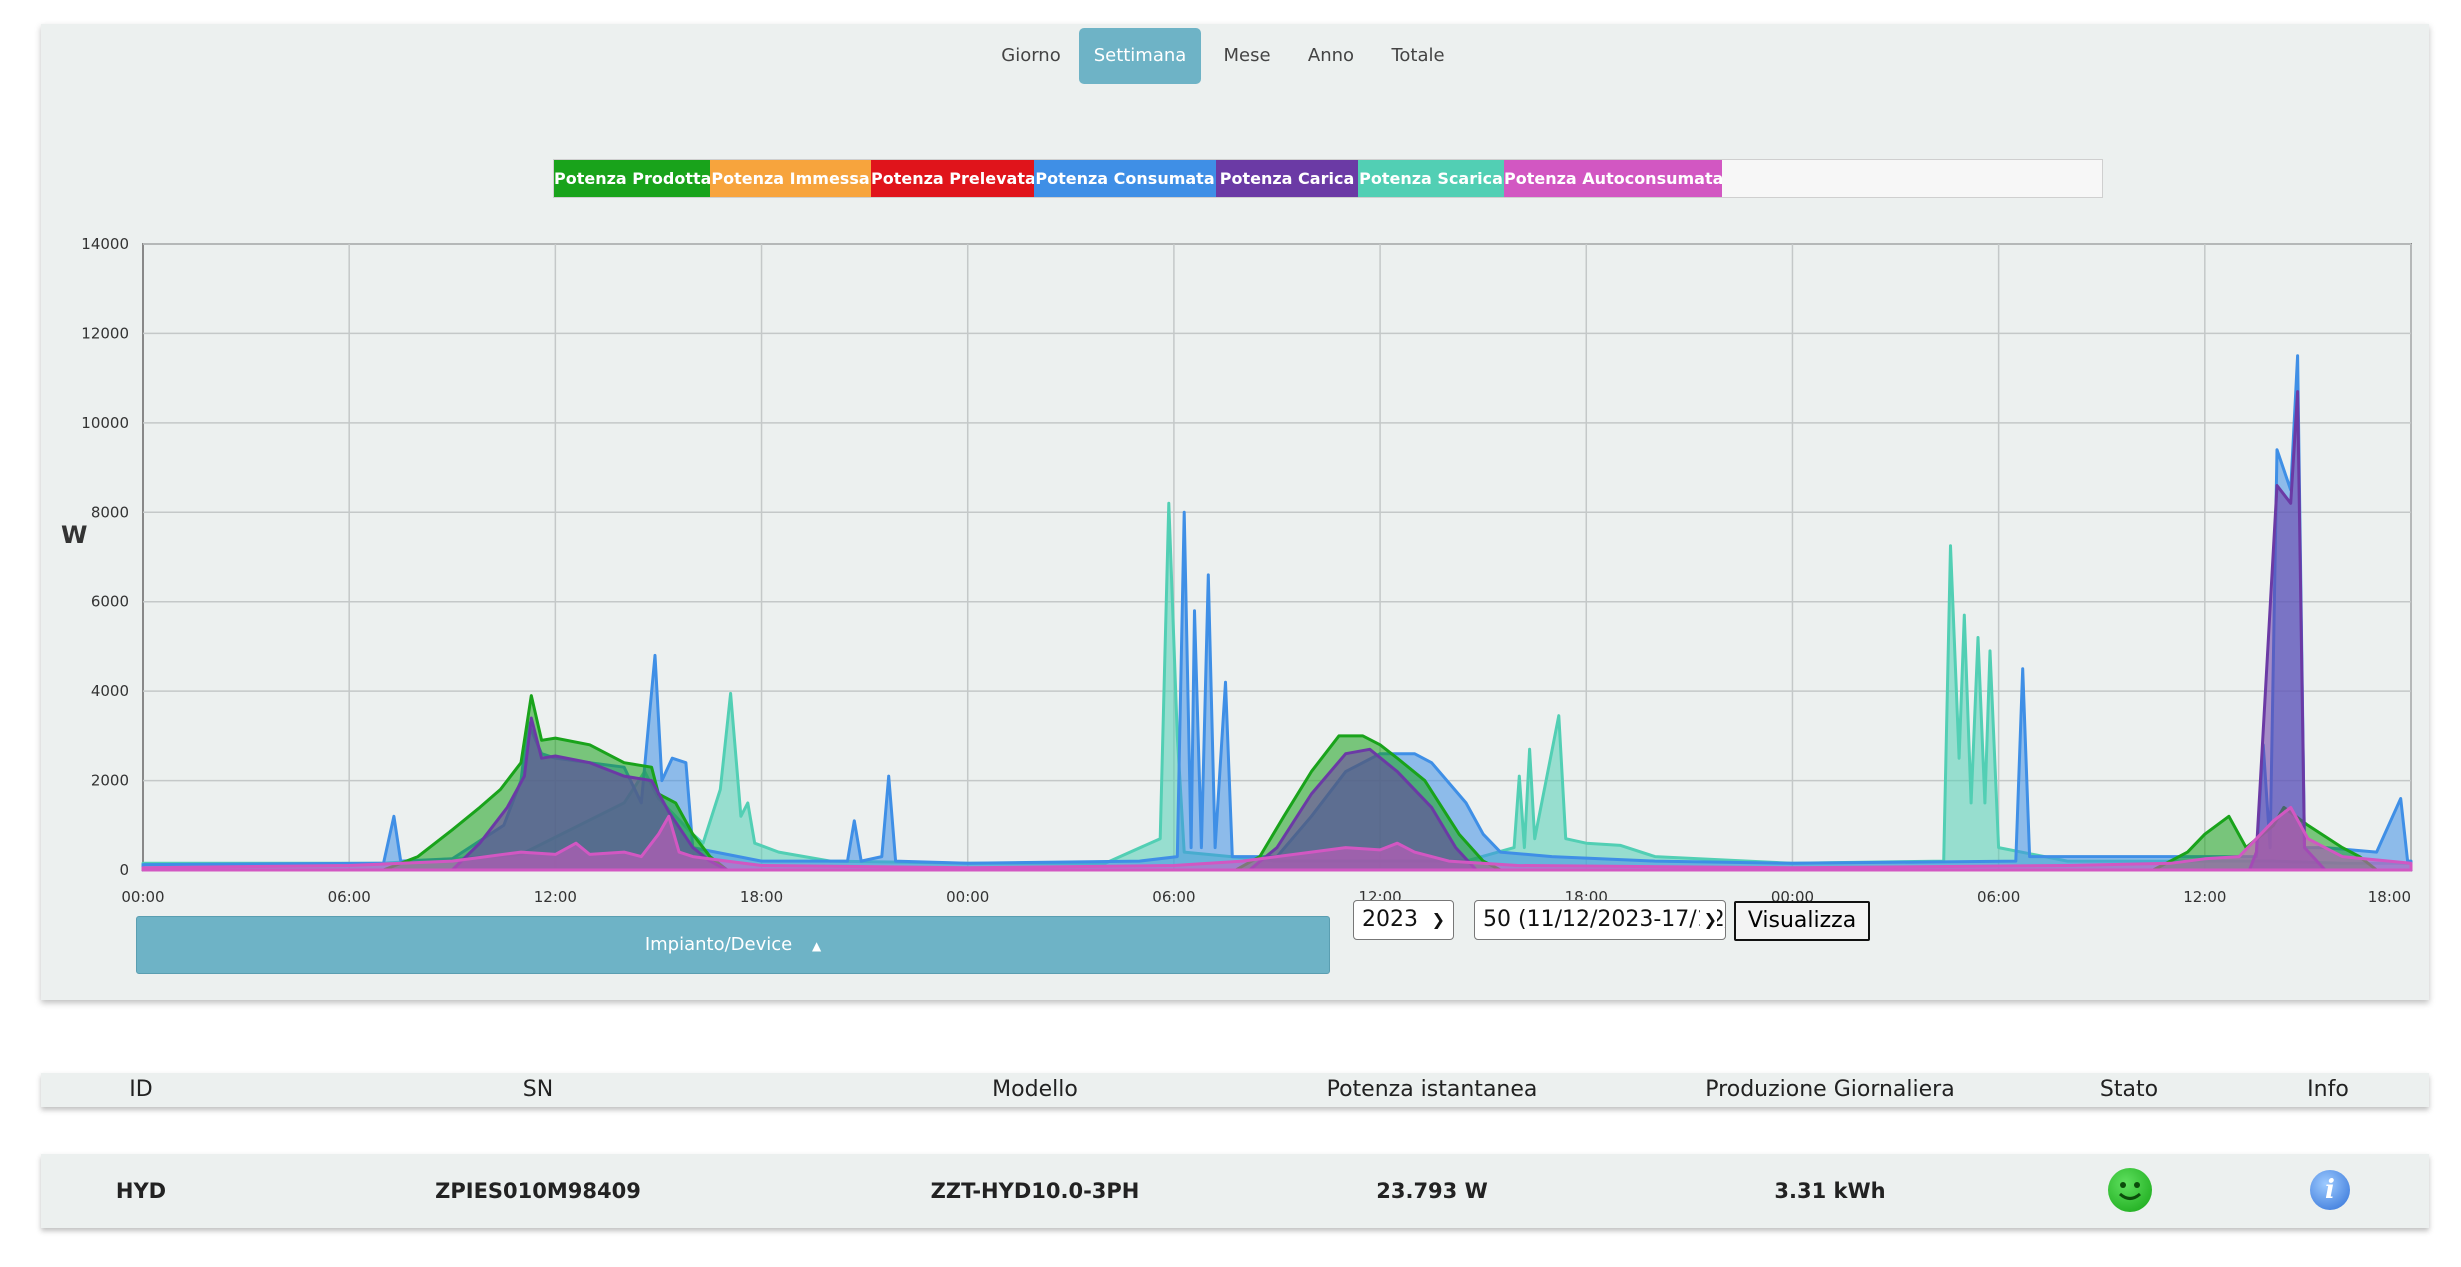  Describe the element at coordinates (1140, 56) in the screenshot. I see `tab-settimana: Settimana` at that location.